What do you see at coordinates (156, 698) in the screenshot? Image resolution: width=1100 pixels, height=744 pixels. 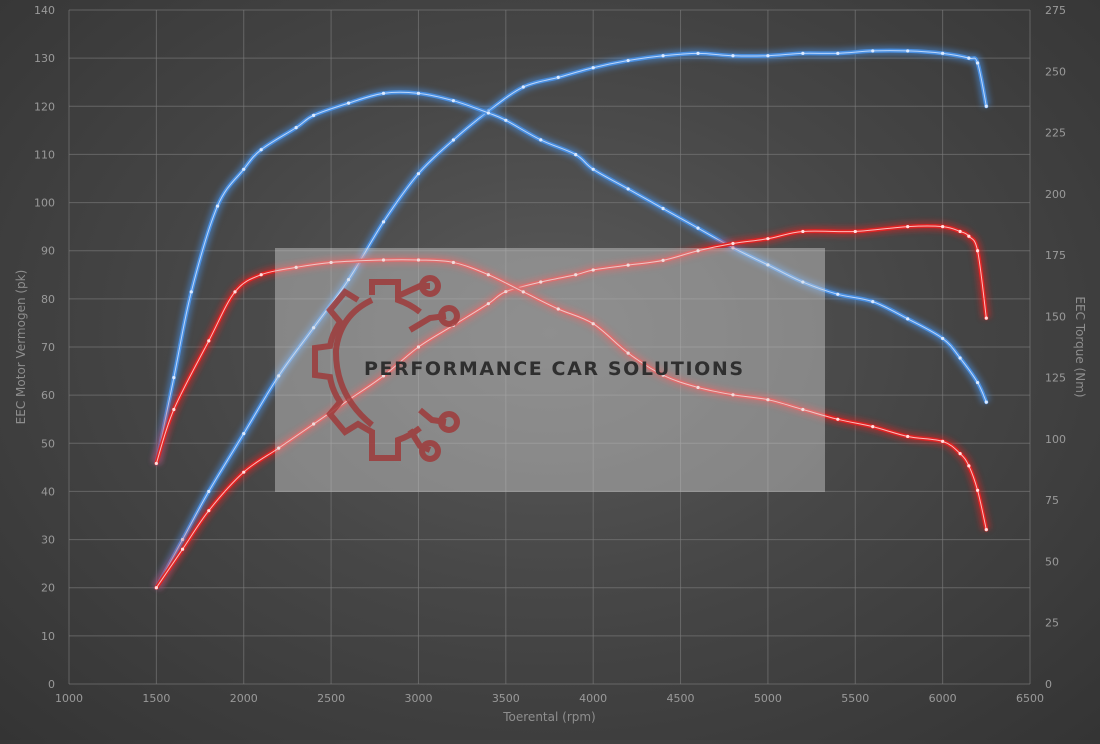 I see `x-tick-label: 1500` at bounding box center [156, 698].